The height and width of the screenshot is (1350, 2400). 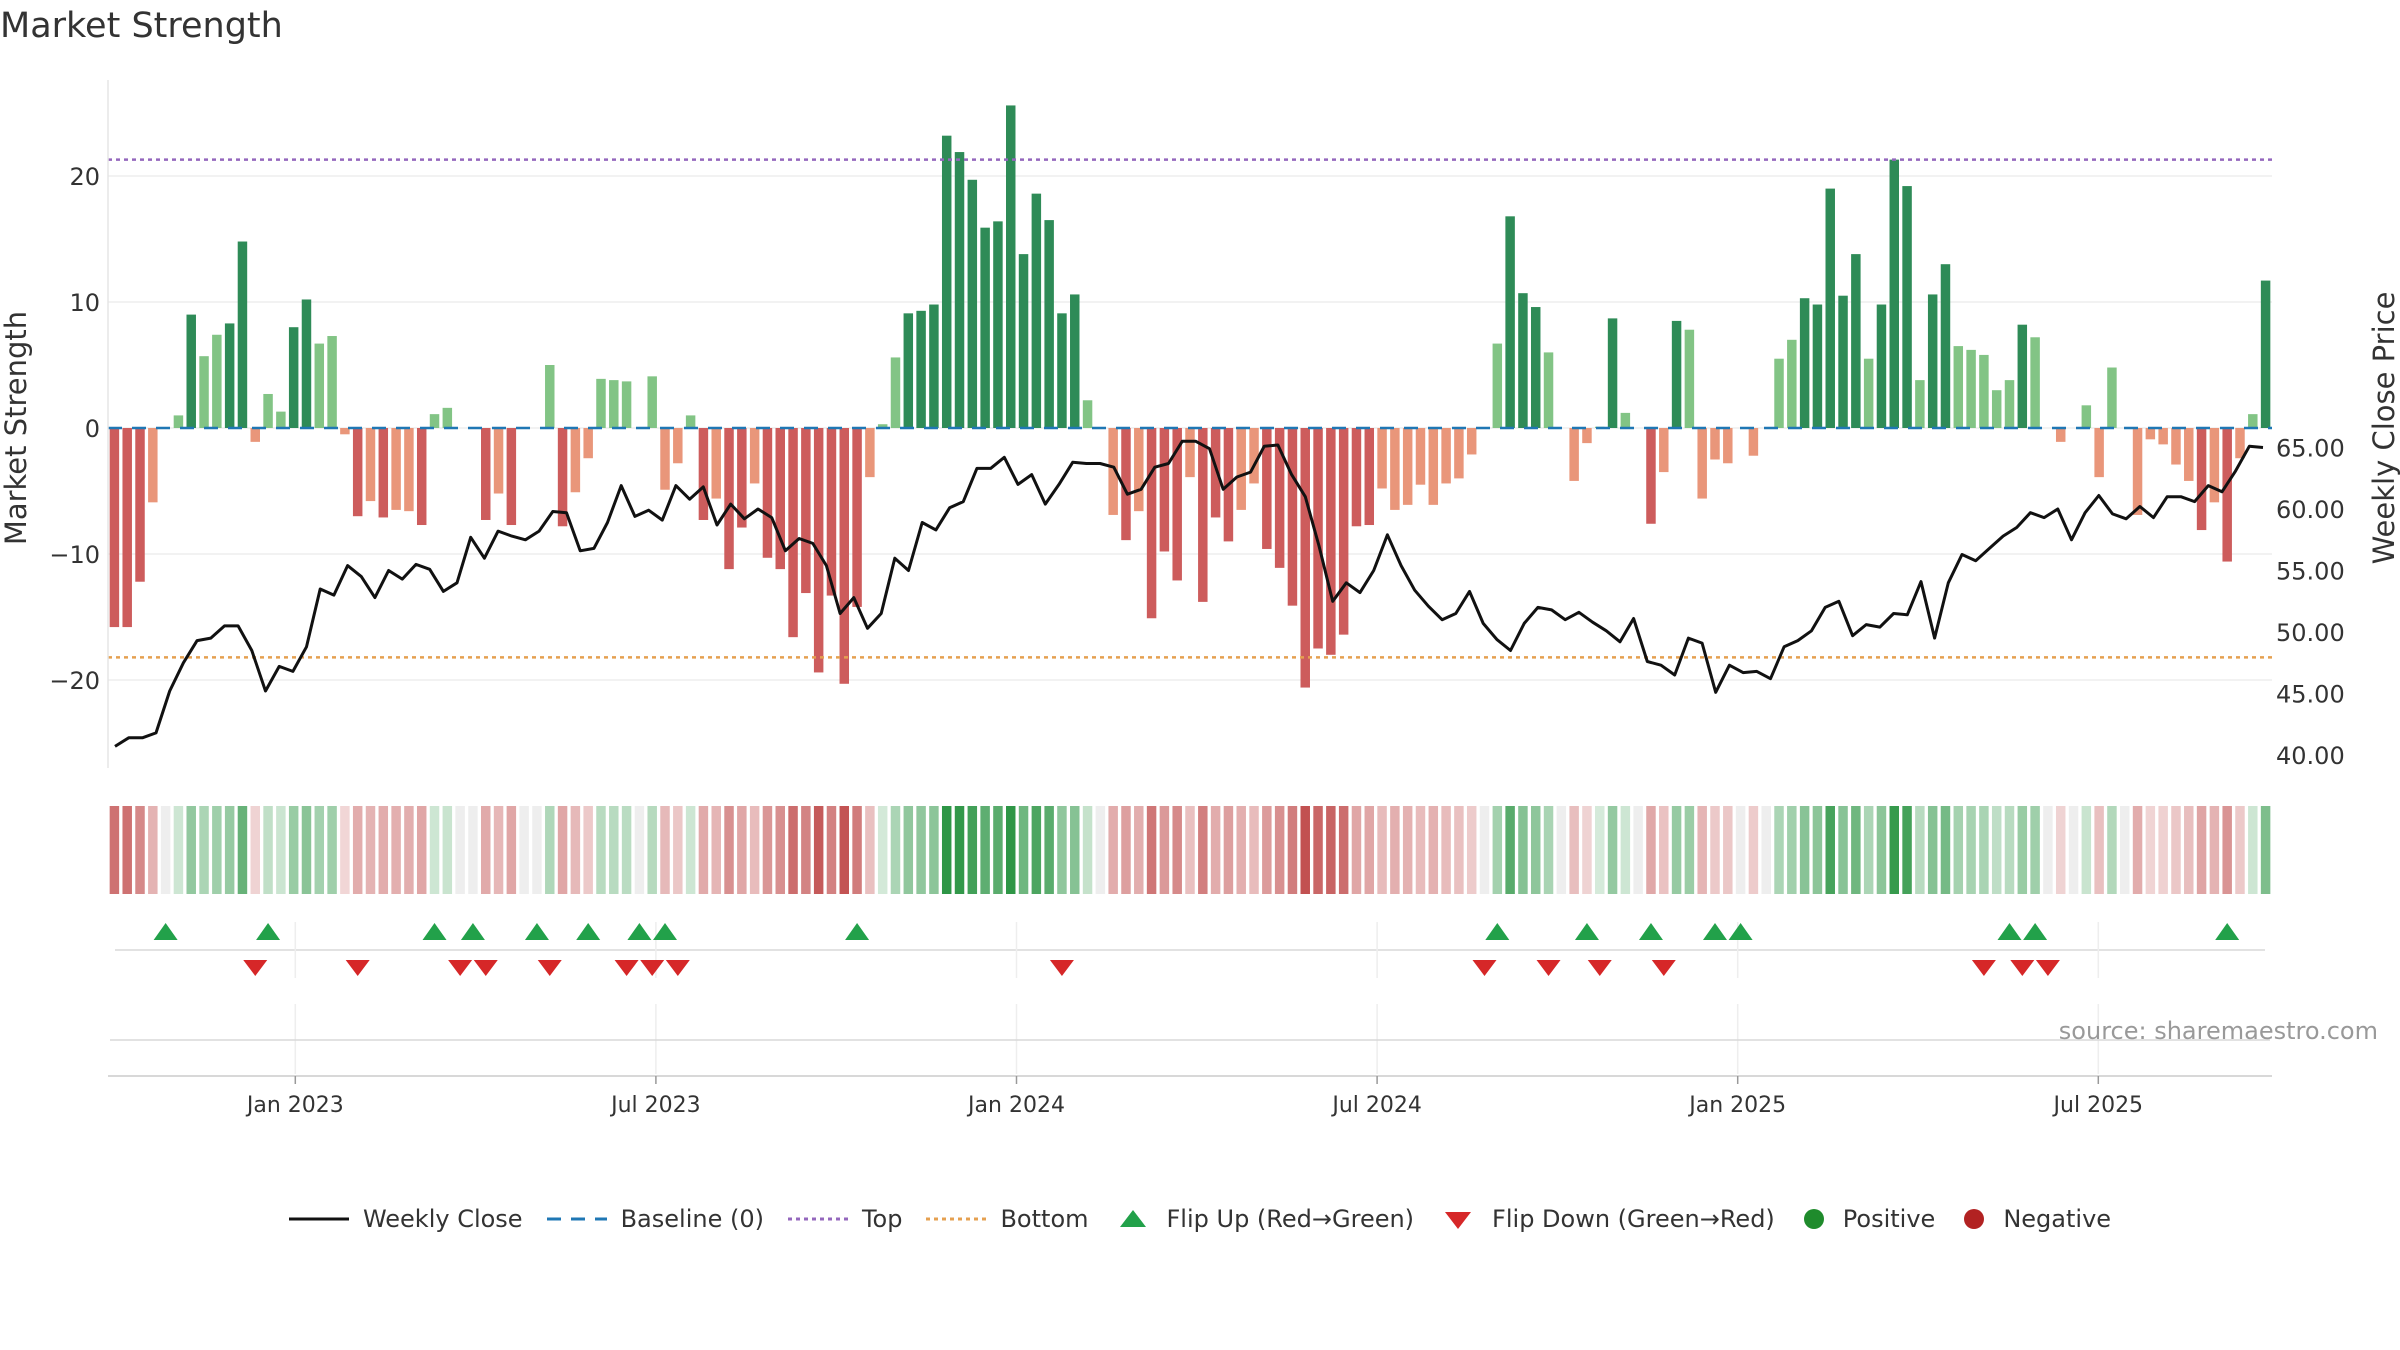 I want to click on legend-item-flip-up: Flip Up (Red→Green), so click(x=1263, y=1219).